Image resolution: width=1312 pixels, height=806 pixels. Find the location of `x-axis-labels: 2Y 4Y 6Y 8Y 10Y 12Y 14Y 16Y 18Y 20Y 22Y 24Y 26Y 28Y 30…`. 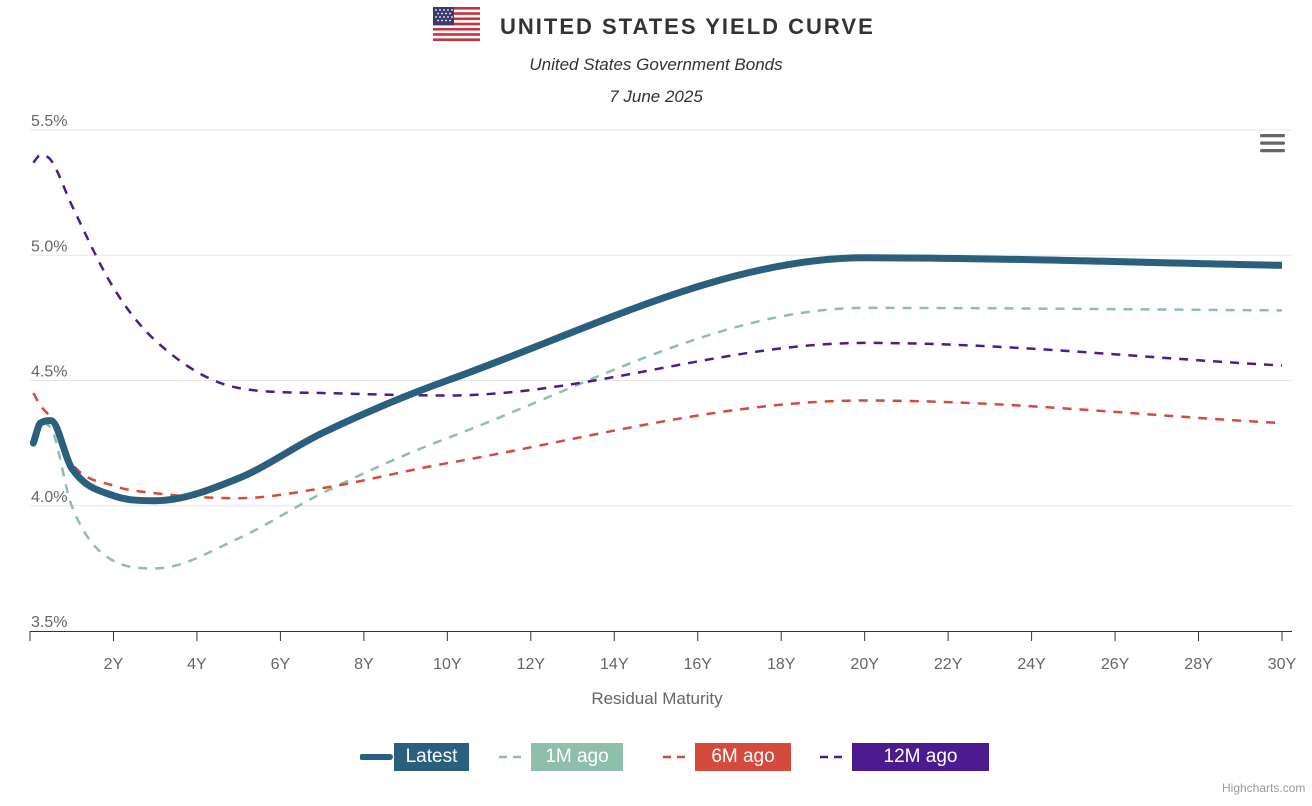

x-axis-labels: 2Y 4Y 6Y 8Y 10Y 12Y 14Y 16Y 18Y 20Y 22Y 24Y 26Y 28Y 30… is located at coordinates (700, 664).